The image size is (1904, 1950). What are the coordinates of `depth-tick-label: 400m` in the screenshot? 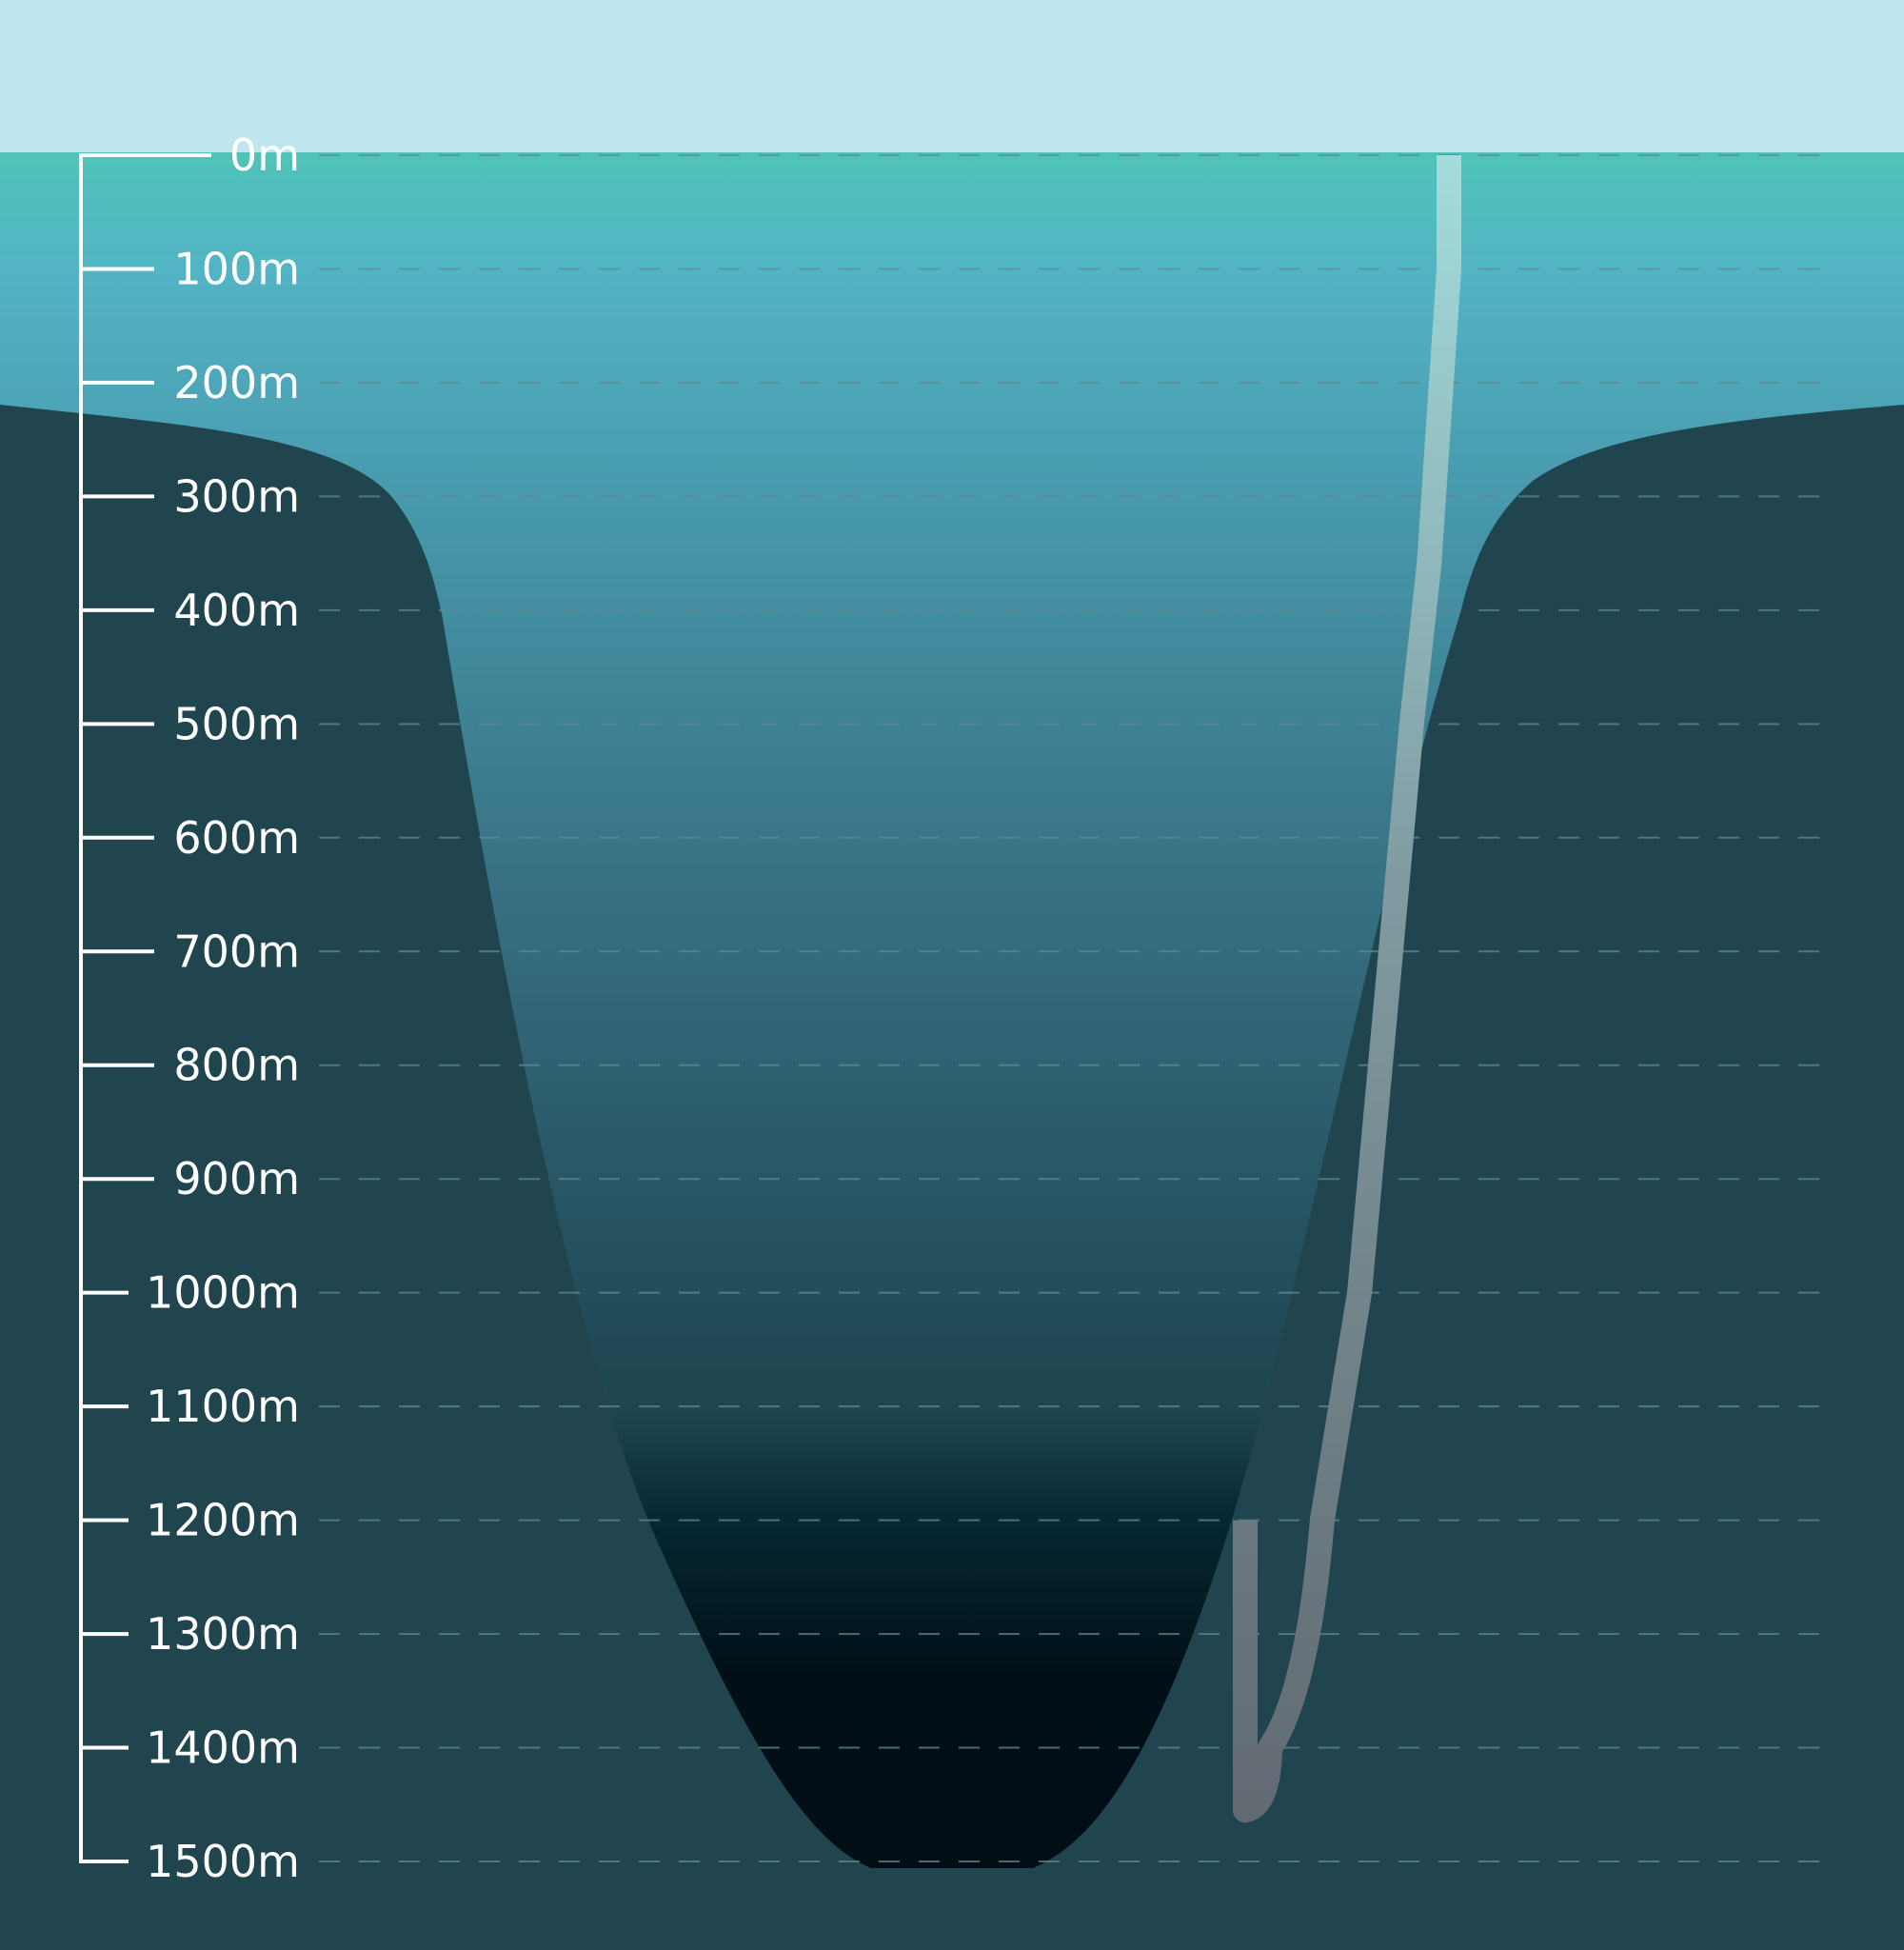 It's located at (236, 610).